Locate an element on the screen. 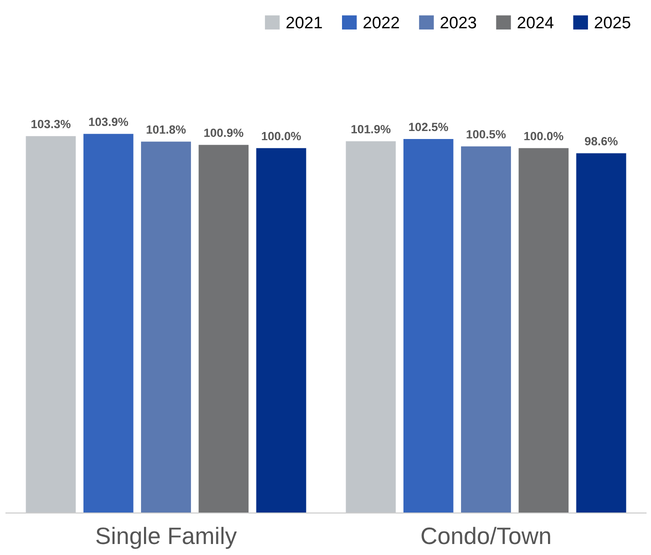  data-label: 103.9% is located at coordinates (108, 122).